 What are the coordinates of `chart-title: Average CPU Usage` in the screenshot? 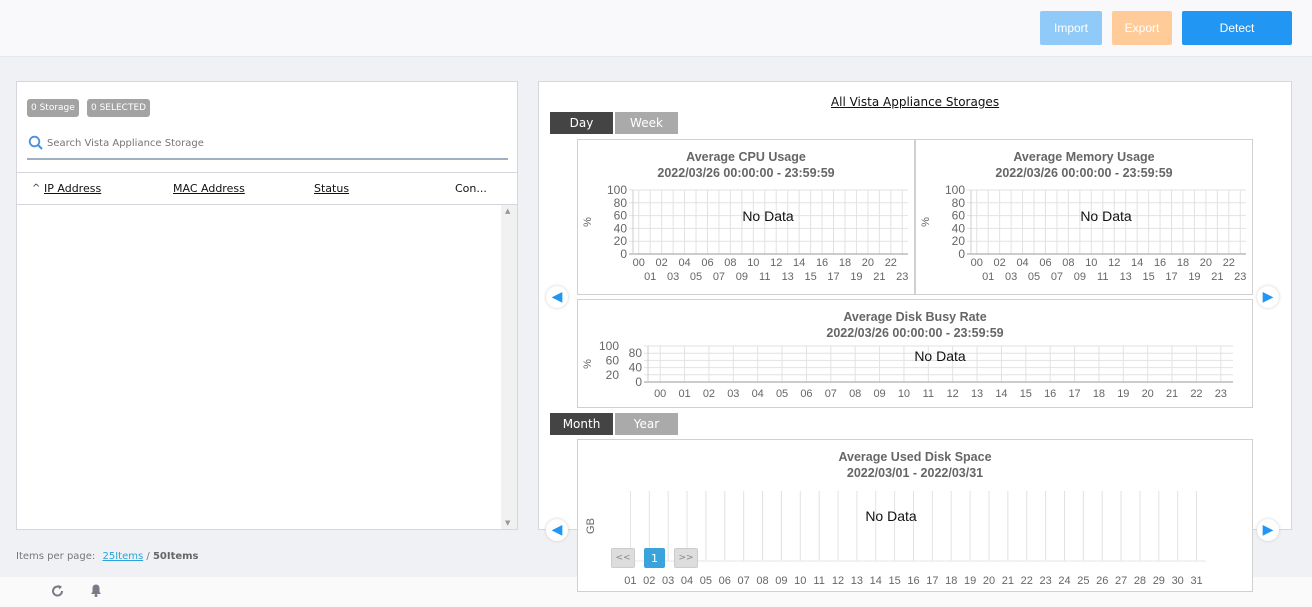 It's located at (746, 157).